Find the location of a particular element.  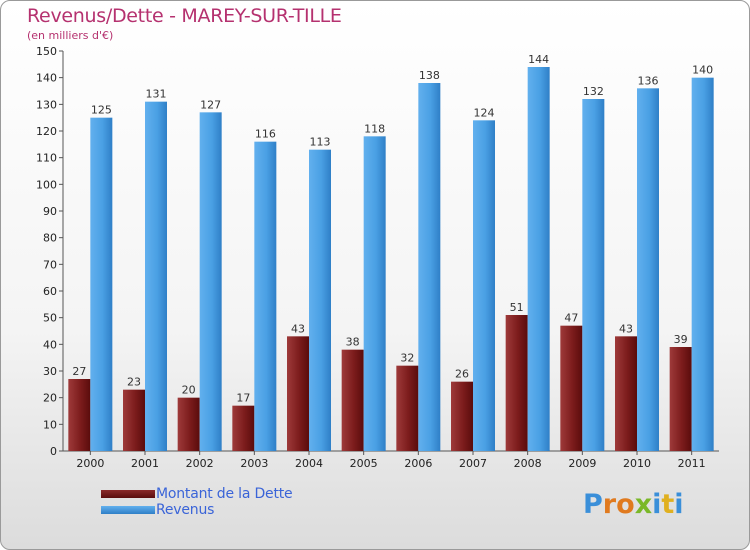

data-label-debt-2011: 39 is located at coordinates (681, 339).